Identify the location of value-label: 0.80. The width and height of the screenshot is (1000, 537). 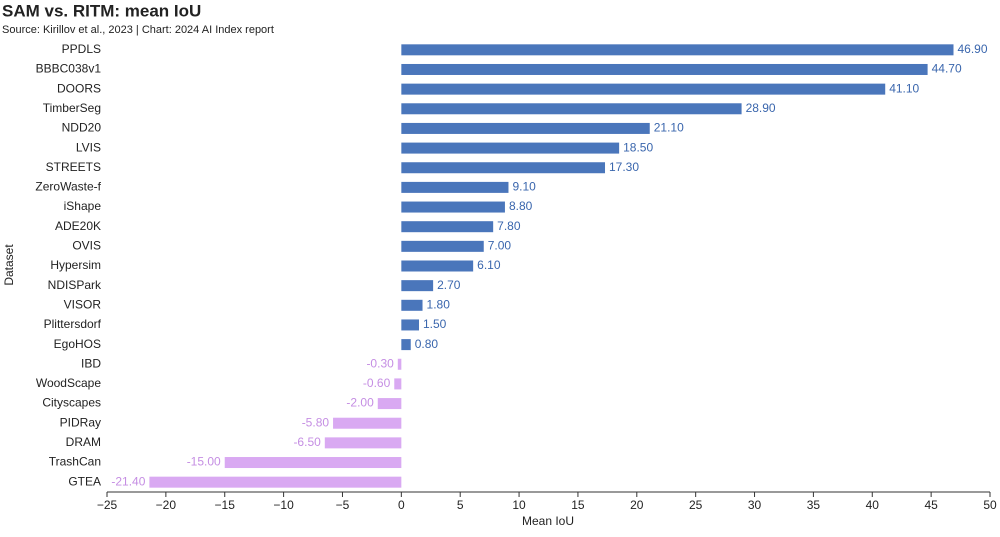
(427, 344).